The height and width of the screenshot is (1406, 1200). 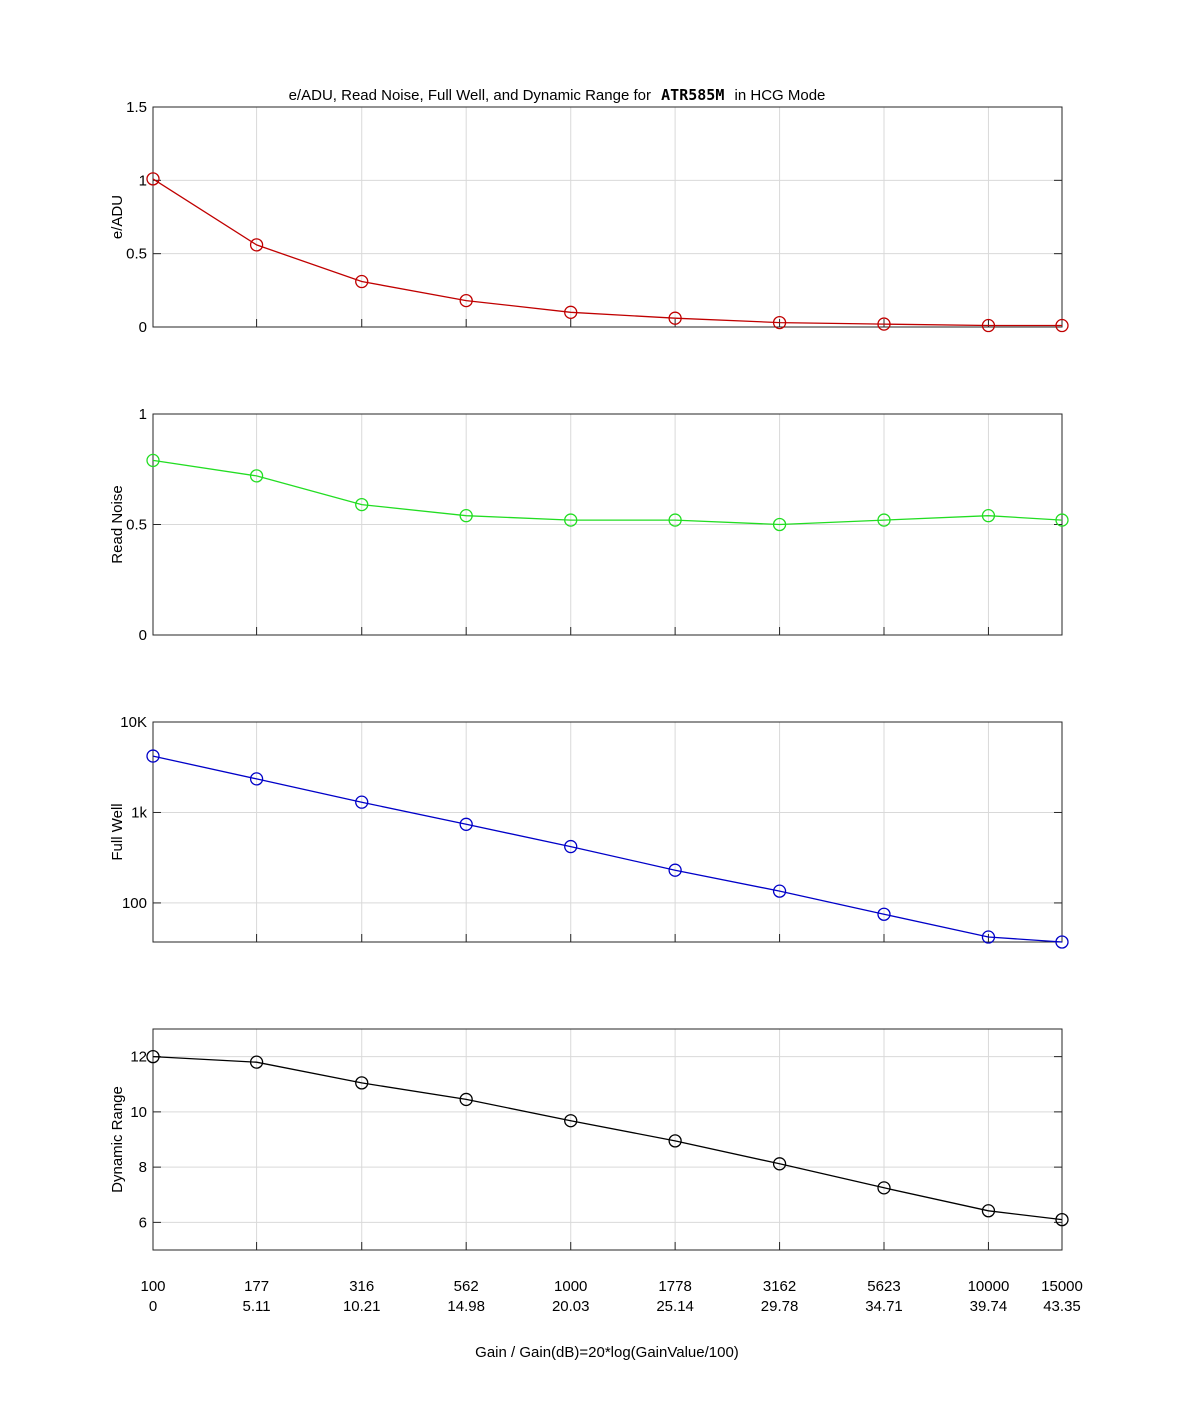 I want to click on x-tick-label: 3162, so click(x=779, y=1286).